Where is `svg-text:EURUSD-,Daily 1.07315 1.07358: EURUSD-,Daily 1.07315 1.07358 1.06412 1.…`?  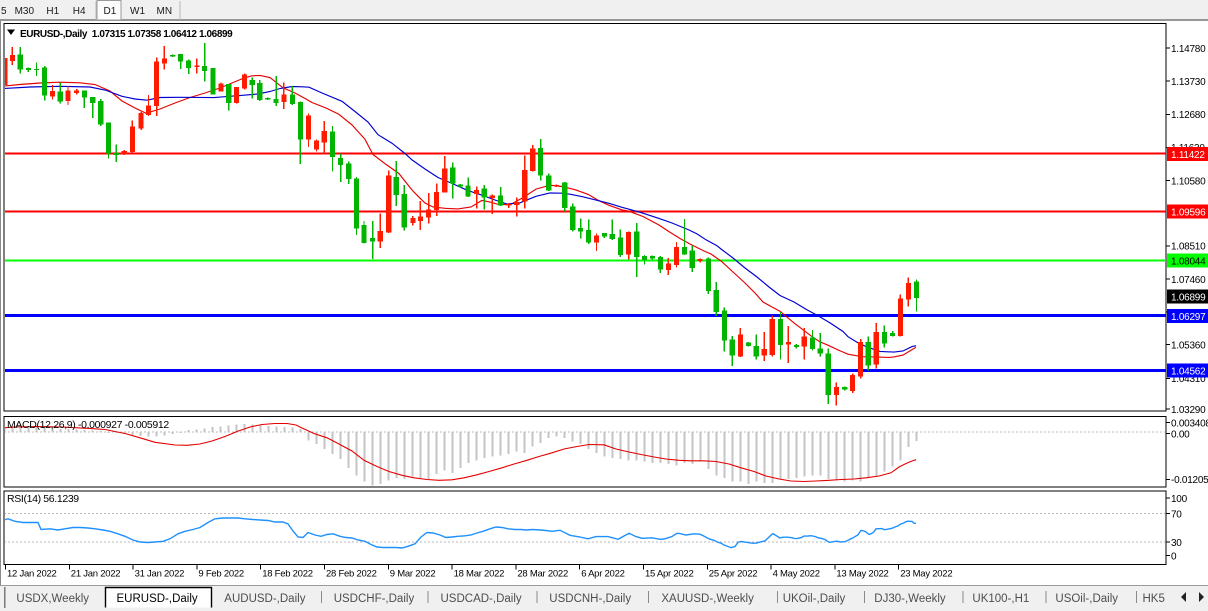
svg-text:EURUSD-,Daily 1.07315 1.07358: EURUSD-,Daily 1.07315 1.07358 1.06412 1.… is located at coordinates (126, 34).